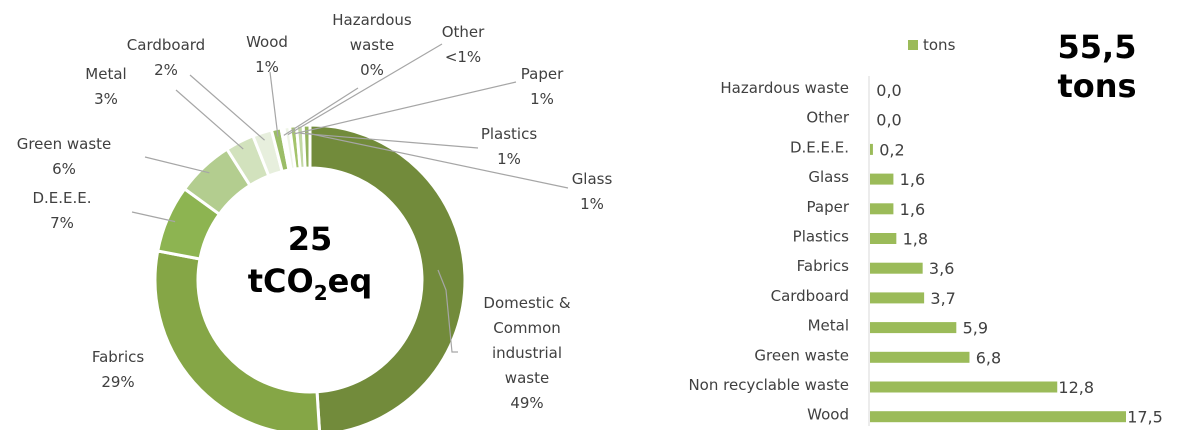 The height and width of the screenshot is (430, 1192). I want to click on donut-name-line: Cardboard, so click(166, 45).